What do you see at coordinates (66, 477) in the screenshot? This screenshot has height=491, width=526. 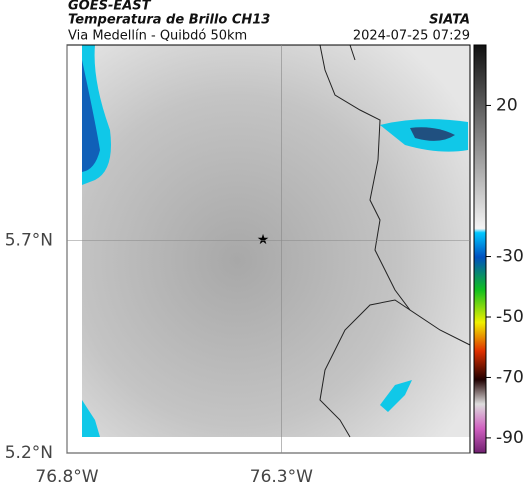 I see `x-tick-label: 76.8°W` at bounding box center [66, 477].